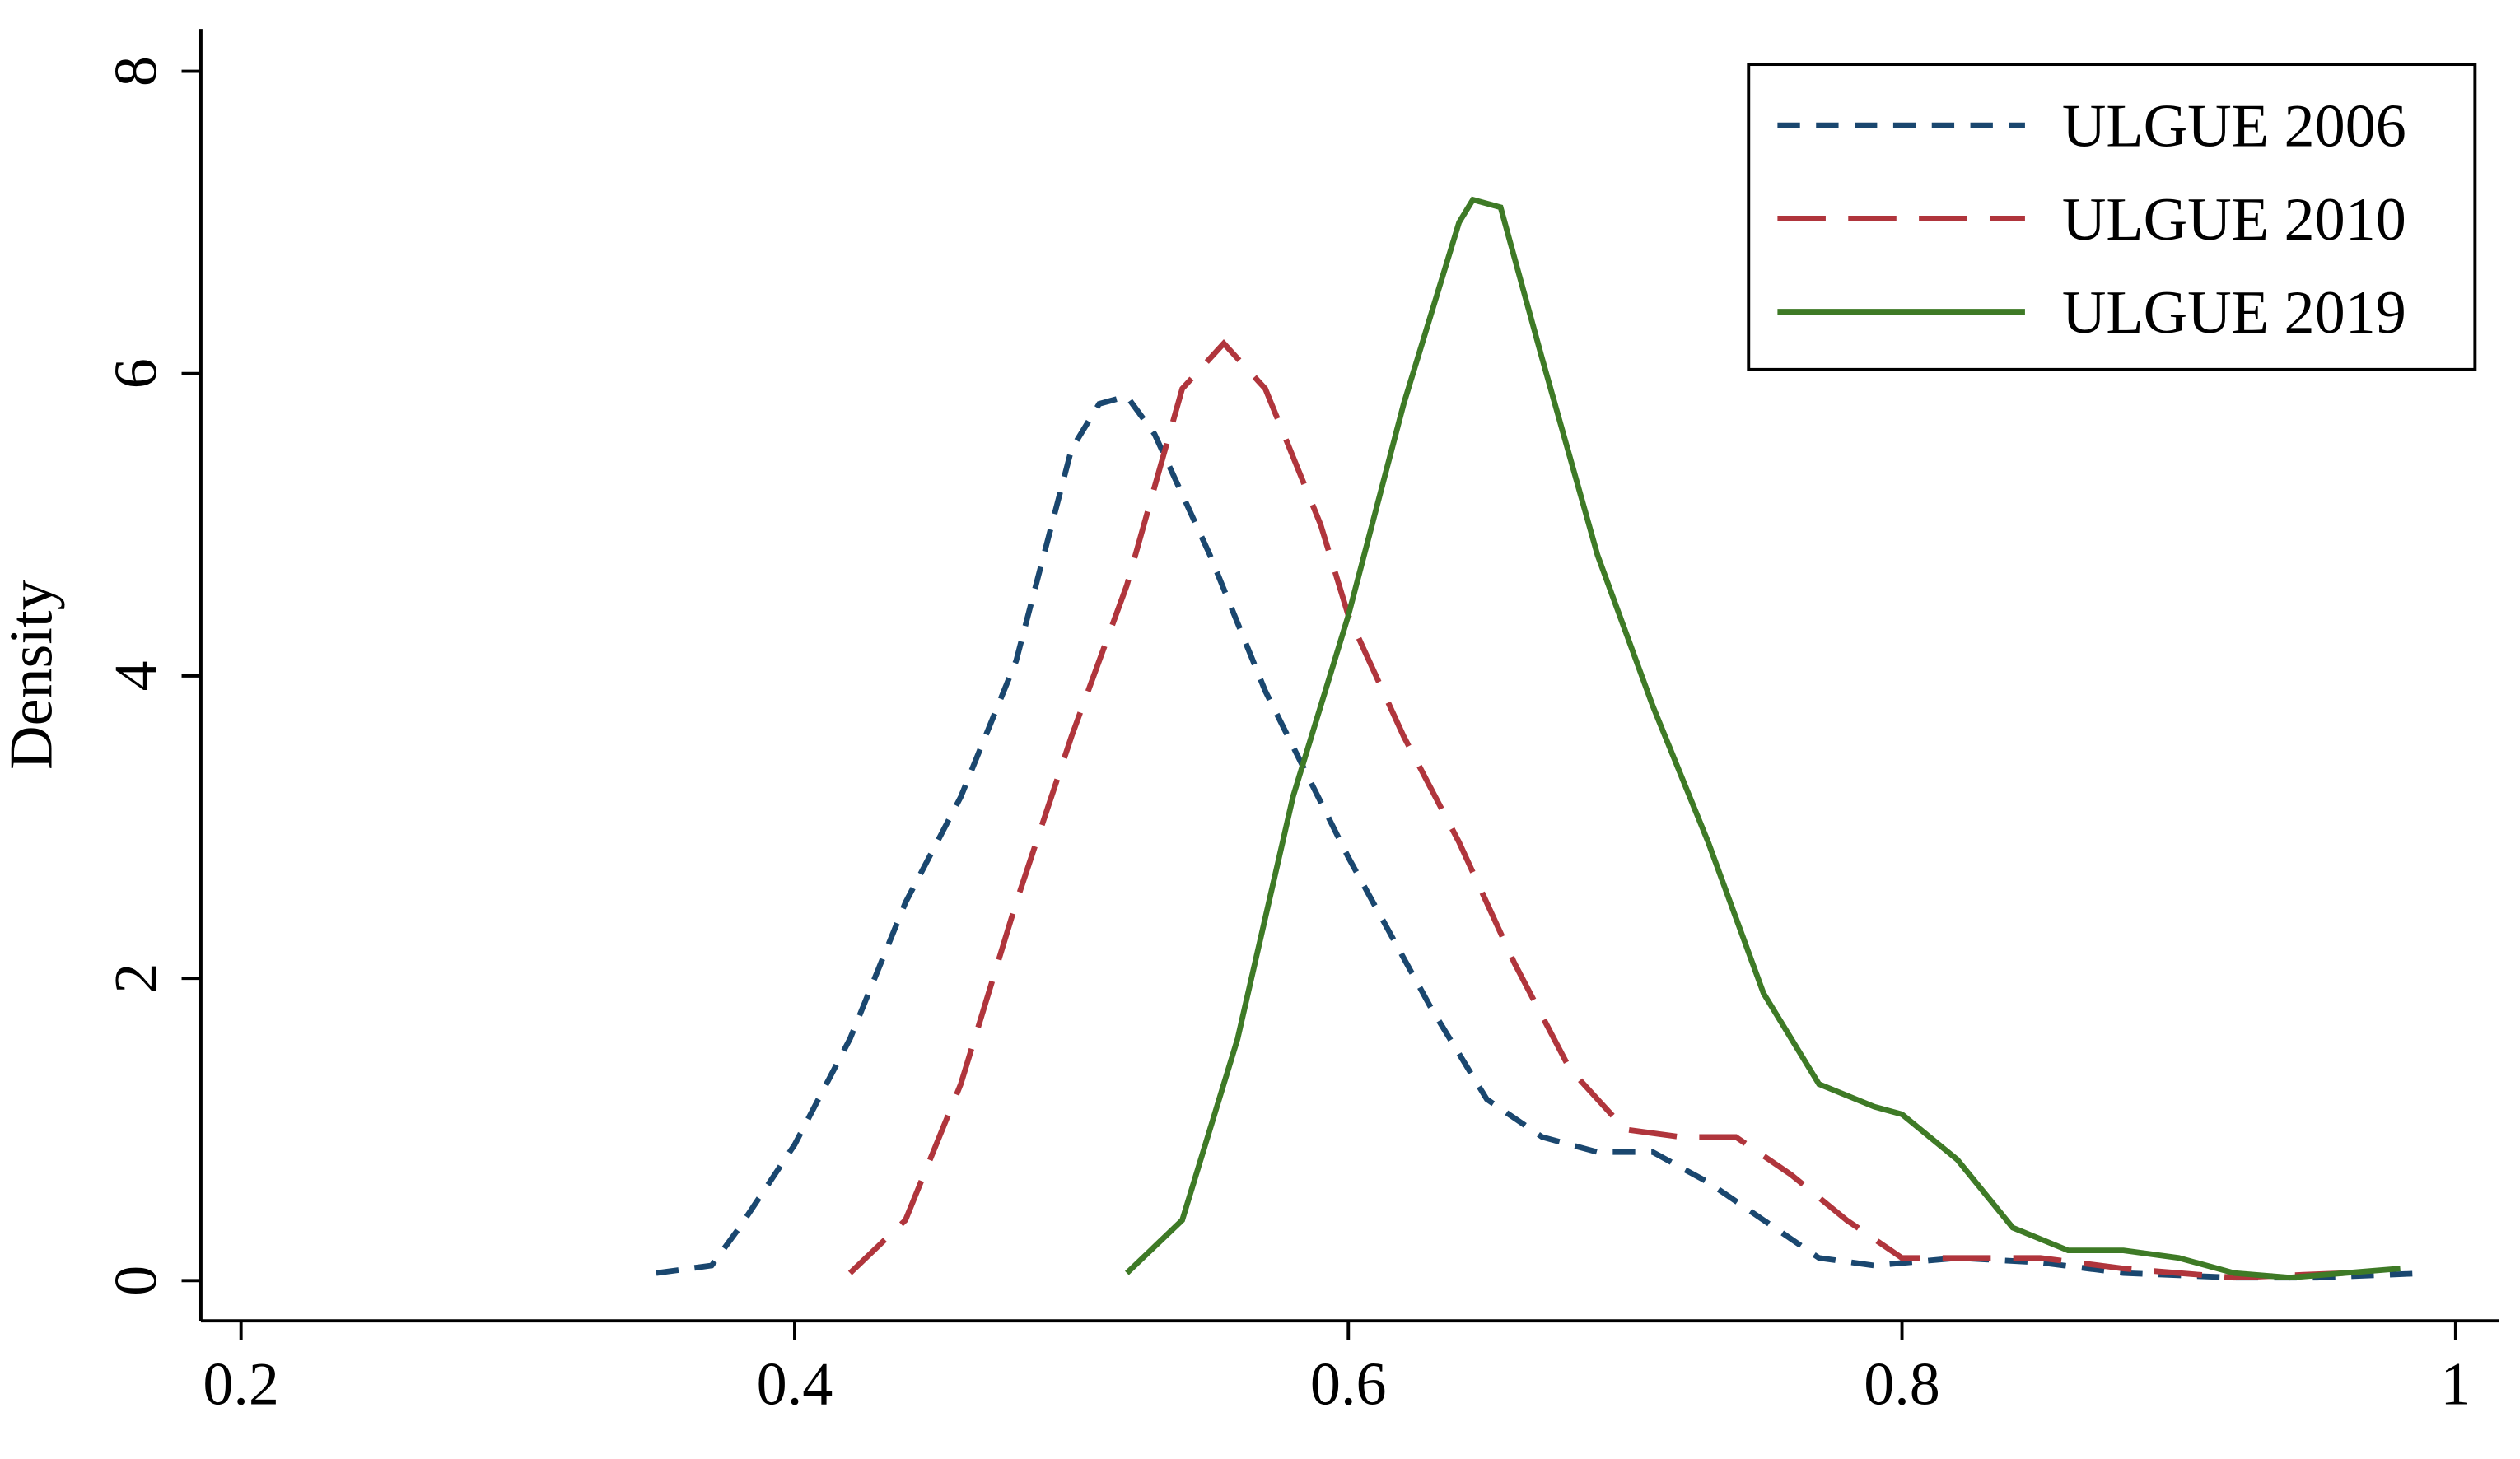  What do you see at coordinates (136, 675) in the screenshot?
I see `y-tick-label: 4` at bounding box center [136, 675].